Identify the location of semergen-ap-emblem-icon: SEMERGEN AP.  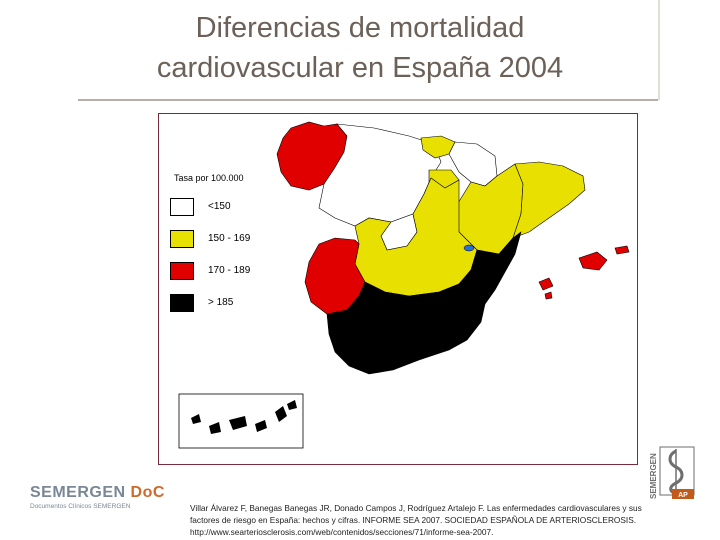
(671, 473).